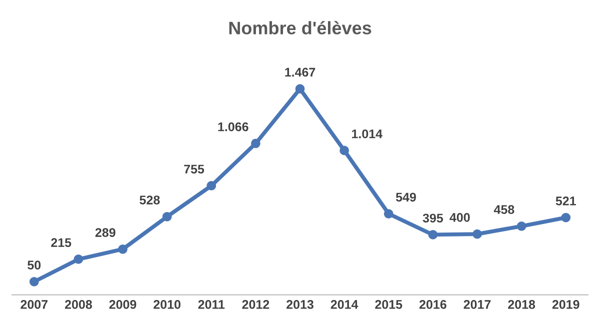 The height and width of the screenshot is (324, 600). I want to click on x-tick-label: 2015, so click(388, 304).